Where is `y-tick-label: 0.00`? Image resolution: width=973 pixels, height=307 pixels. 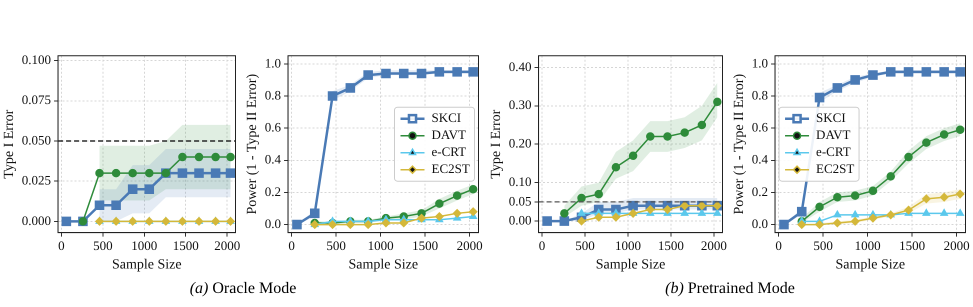 y-tick-label: 0.00 is located at coordinates (520, 220).